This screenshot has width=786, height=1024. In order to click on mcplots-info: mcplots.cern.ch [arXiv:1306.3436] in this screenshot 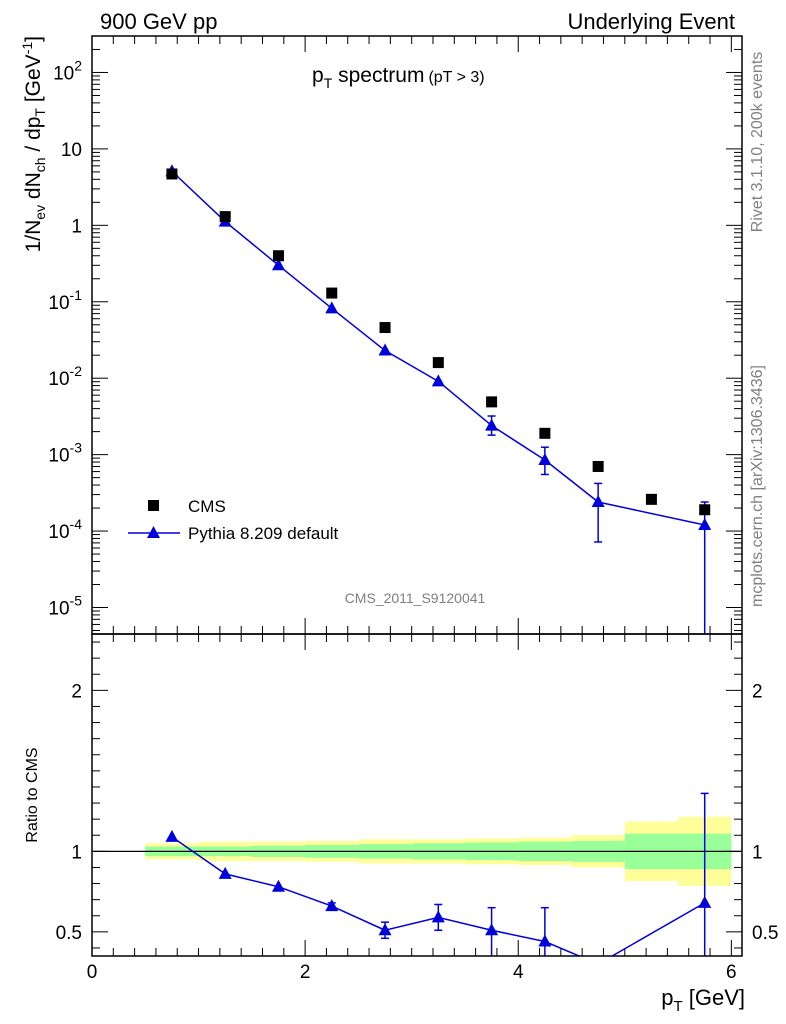, I will do `click(757, 486)`.